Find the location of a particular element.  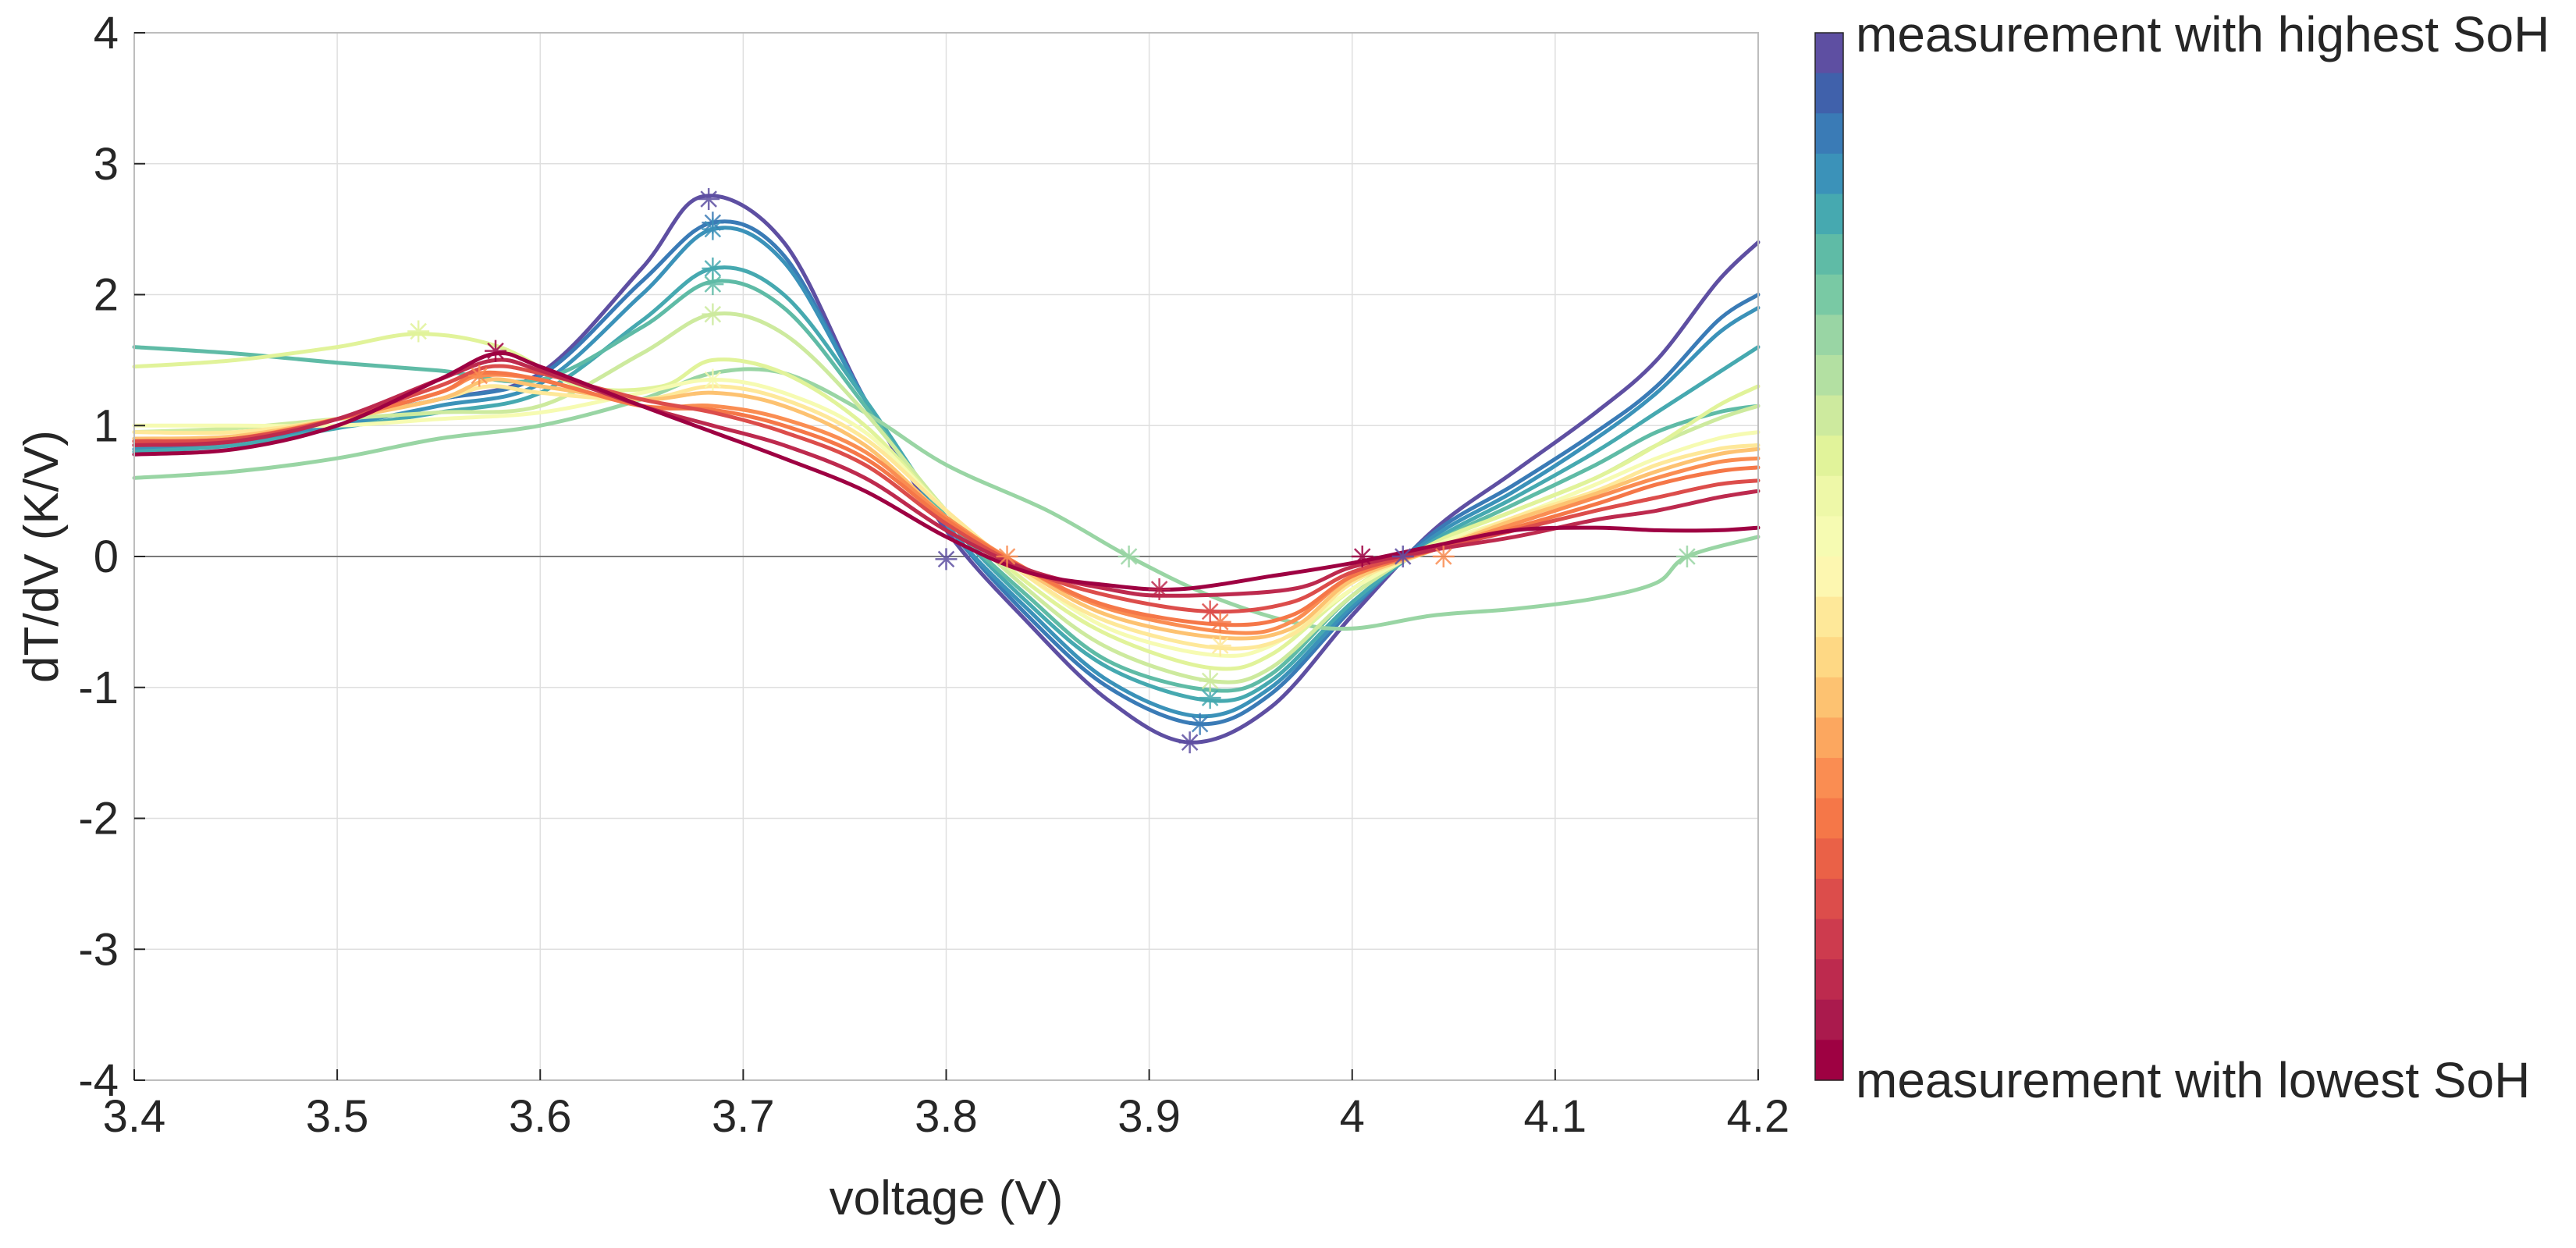

x-tick-label: 3.9 is located at coordinates (1149, 1116).